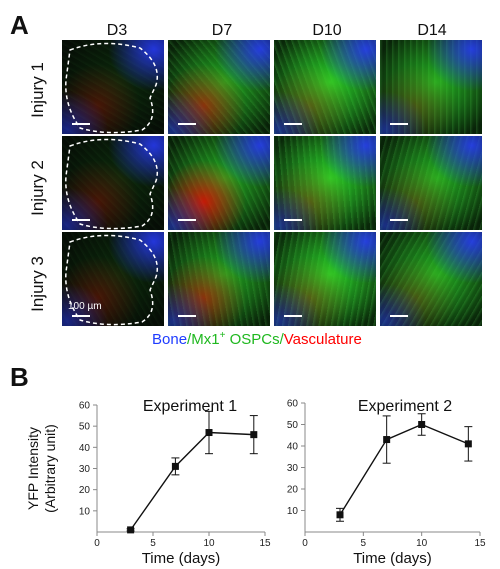 The width and height of the screenshot is (500, 569). What do you see at coordinates (189, 339) in the screenshot?
I see `legend-slash-1: /` at bounding box center [189, 339].